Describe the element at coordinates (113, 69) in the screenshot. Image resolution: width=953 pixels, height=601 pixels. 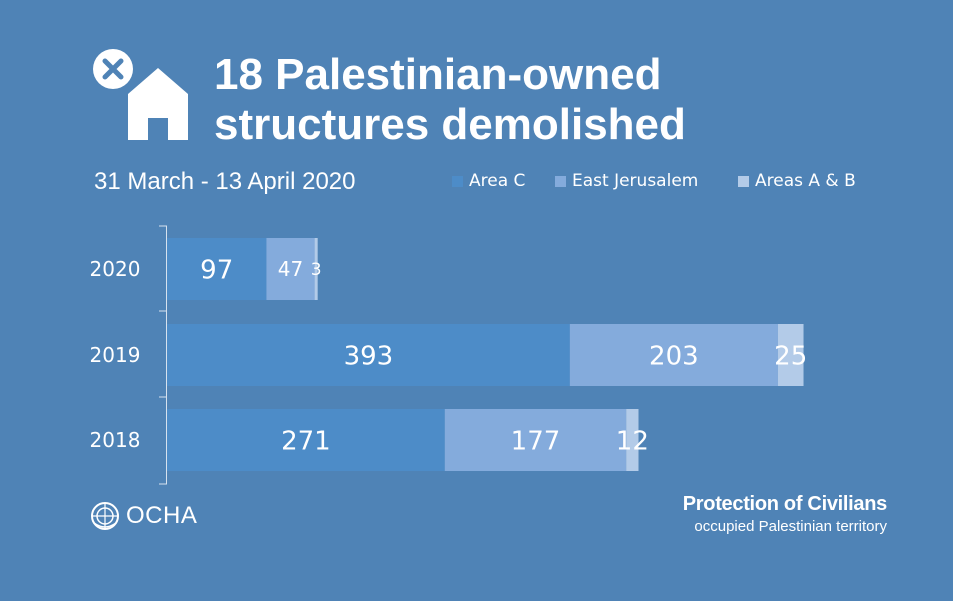
I see `close-circle-icon` at that location.